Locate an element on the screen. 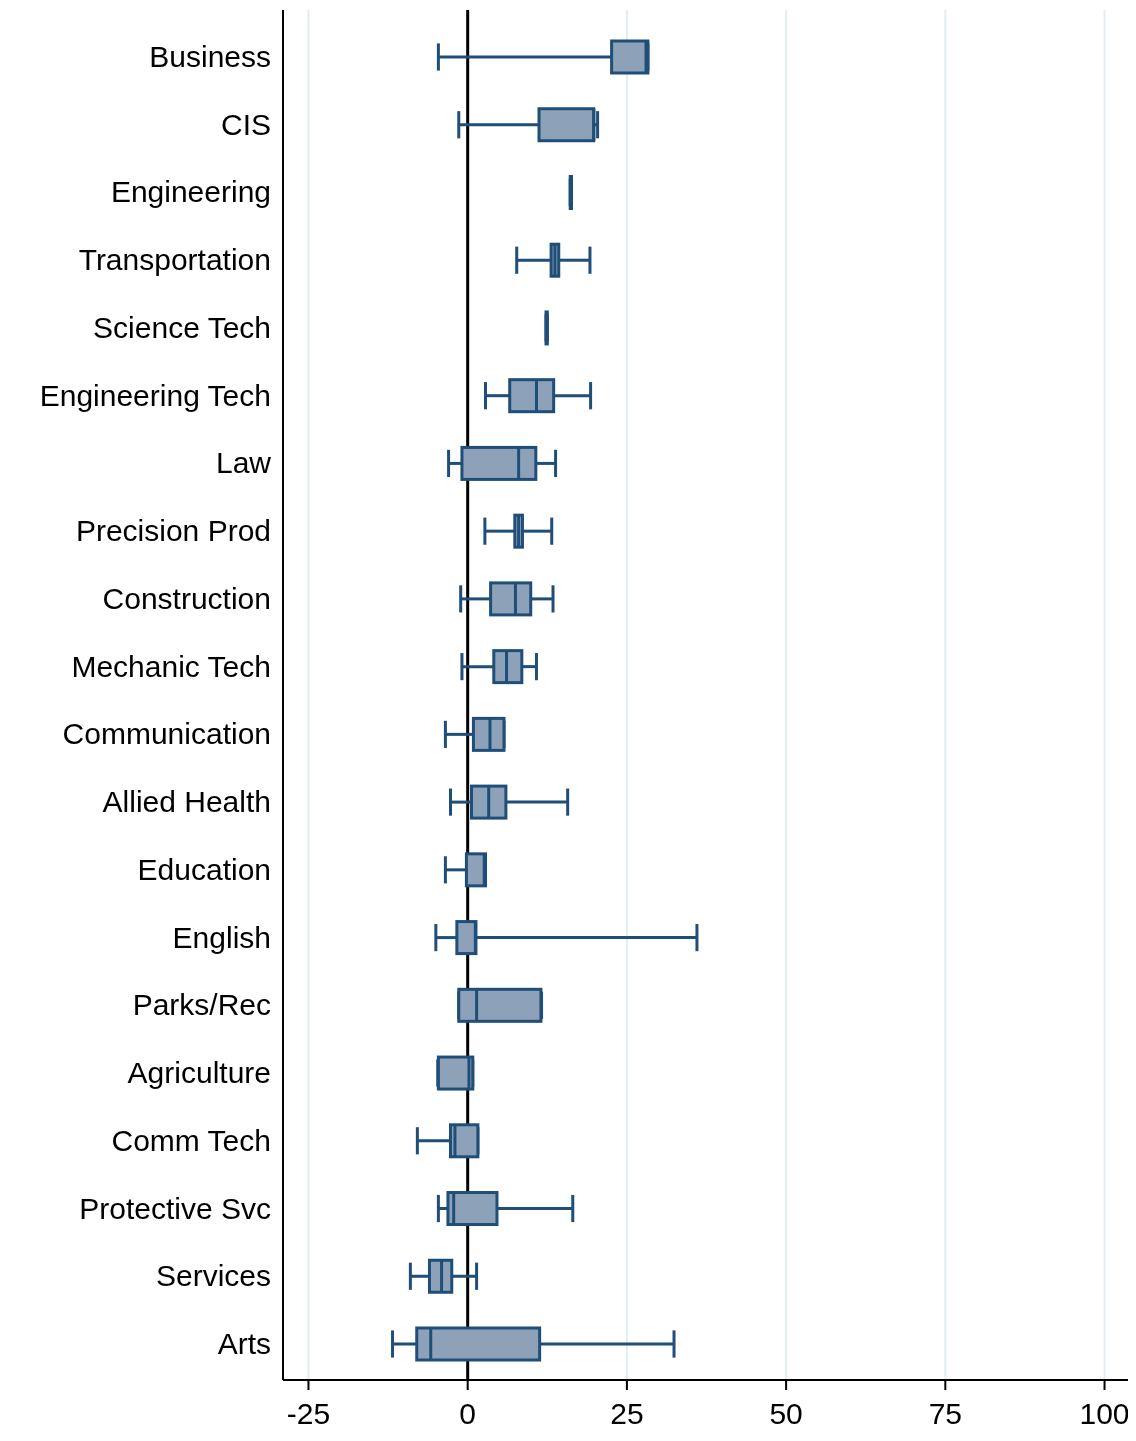  y-tick-label: Education is located at coordinates (204, 869).